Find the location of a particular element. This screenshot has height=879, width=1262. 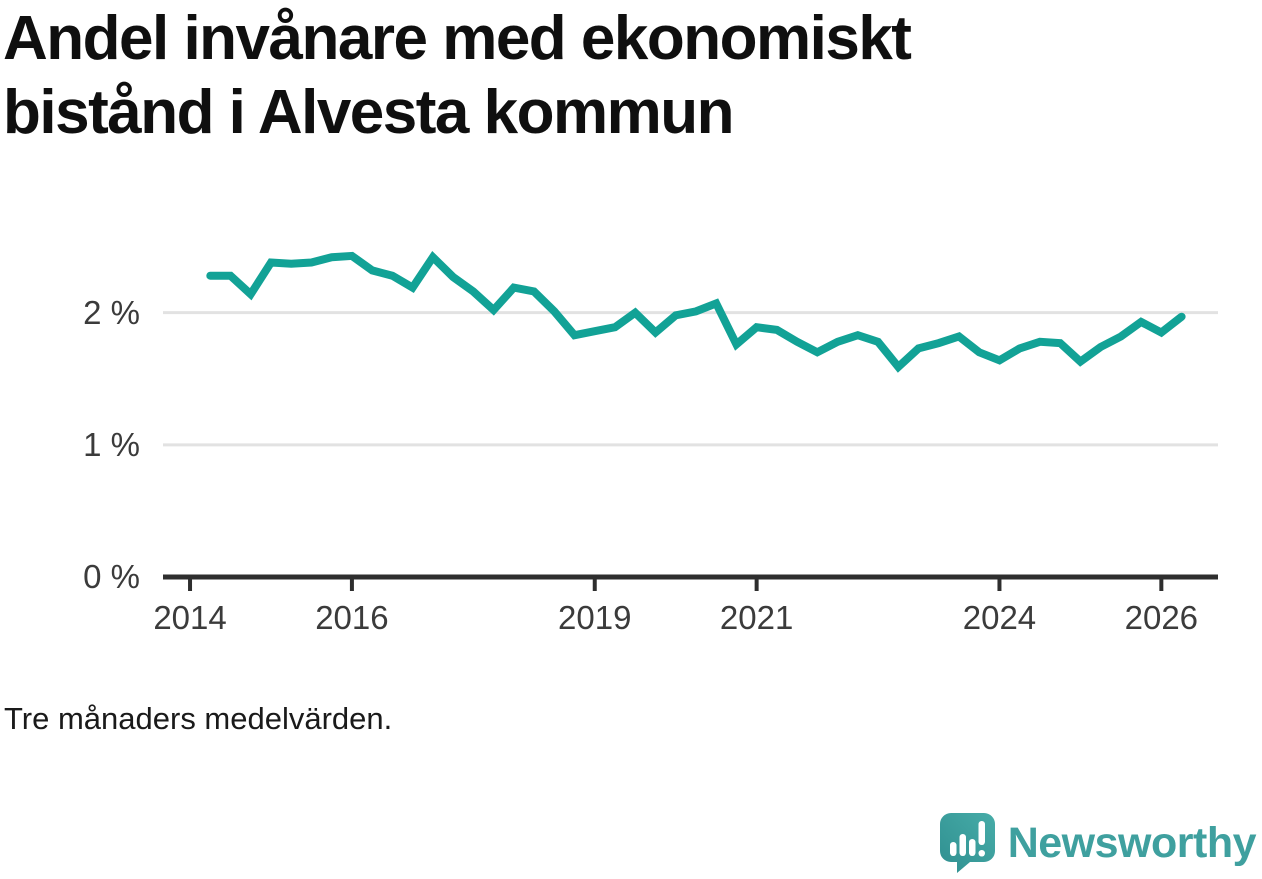

y-tick-label: 2 % is located at coordinates (111, 312).